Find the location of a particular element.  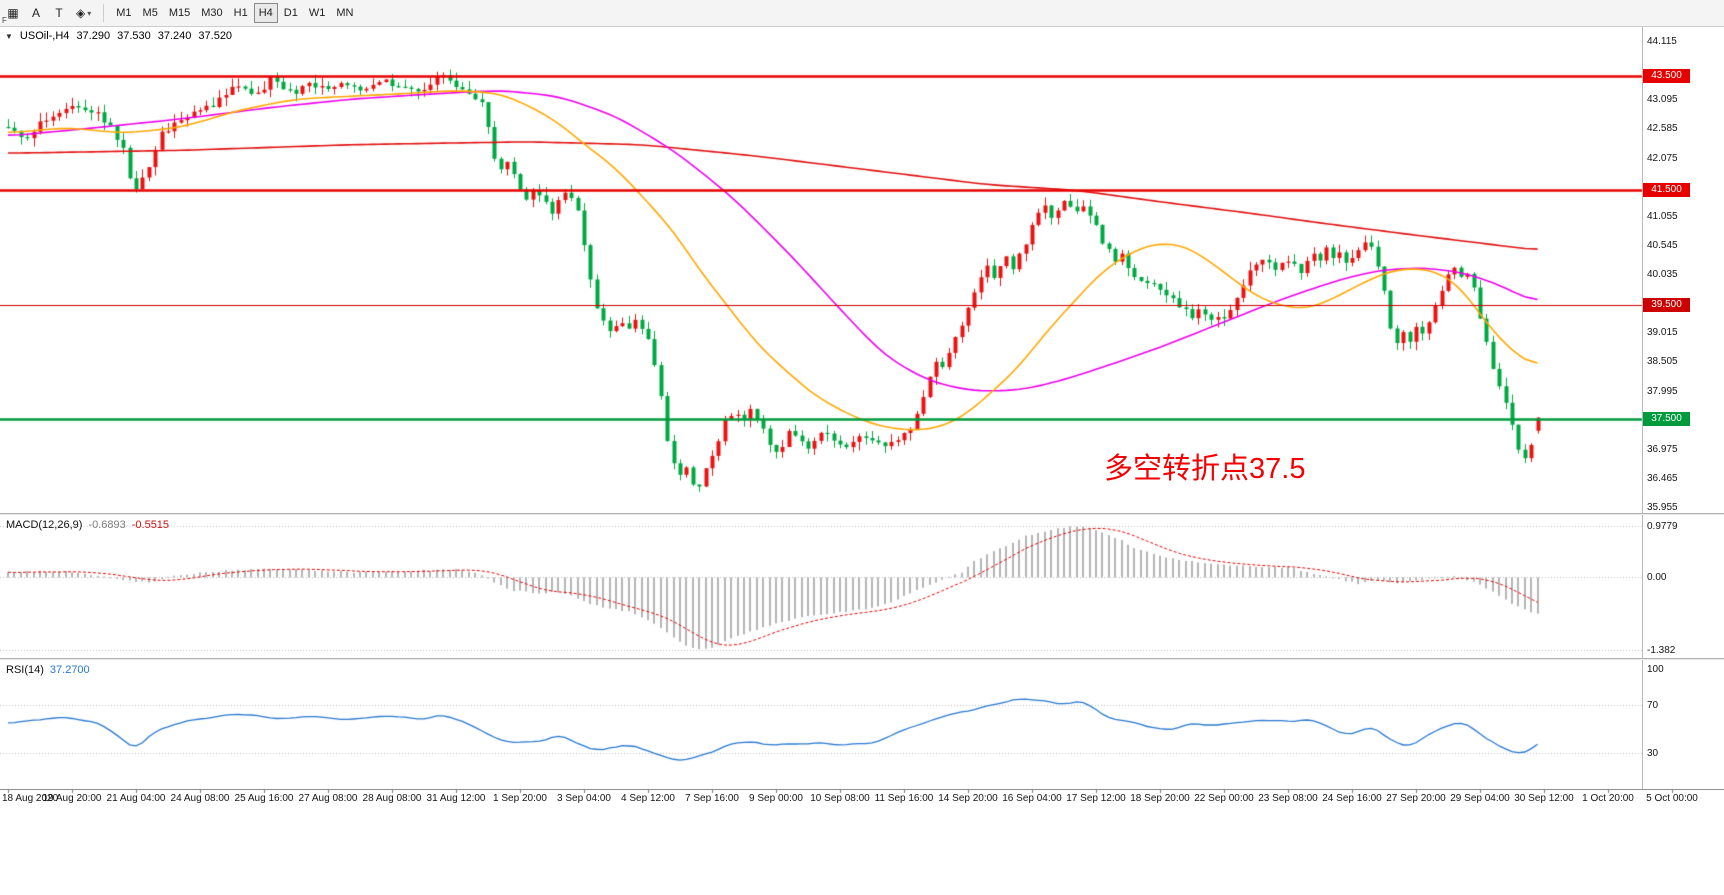

quote-close: 37.520 is located at coordinates (215, 36).